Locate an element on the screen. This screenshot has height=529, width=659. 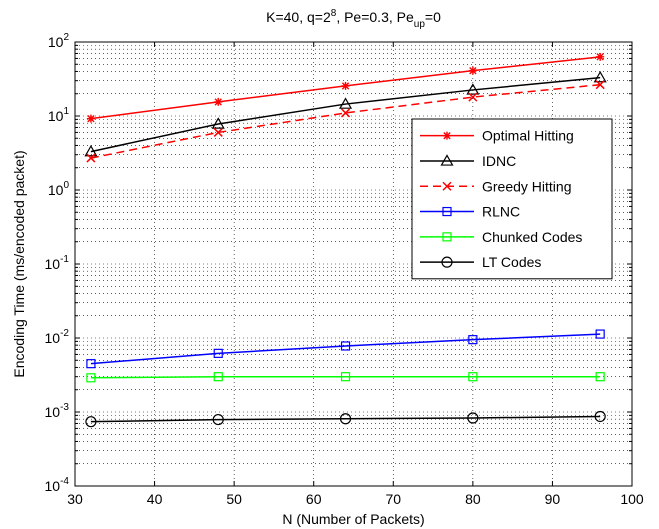
y-axis-label: Encoding Time (ms/encoded packet) is located at coordinates (19, 263).